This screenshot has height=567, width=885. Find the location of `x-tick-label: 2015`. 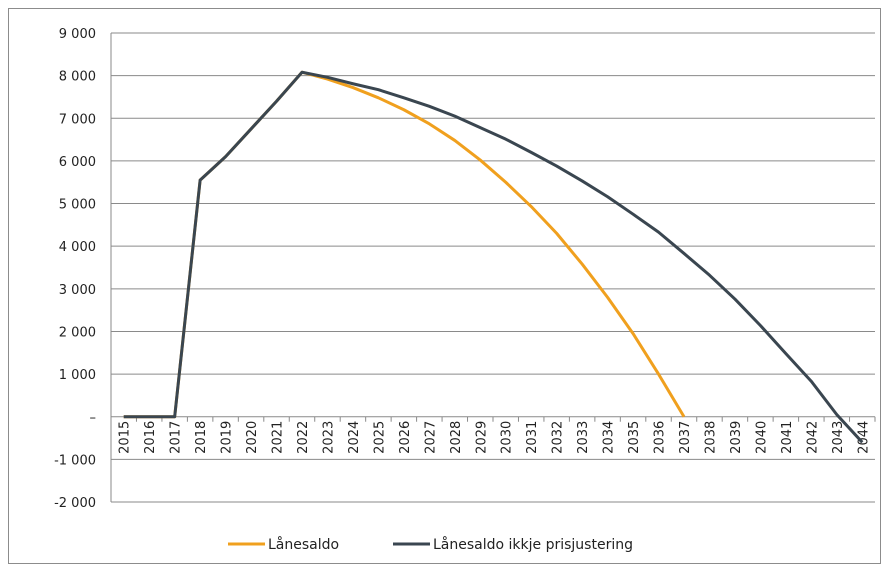

x-tick-label: 2015 is located at coordinates (125, 437).